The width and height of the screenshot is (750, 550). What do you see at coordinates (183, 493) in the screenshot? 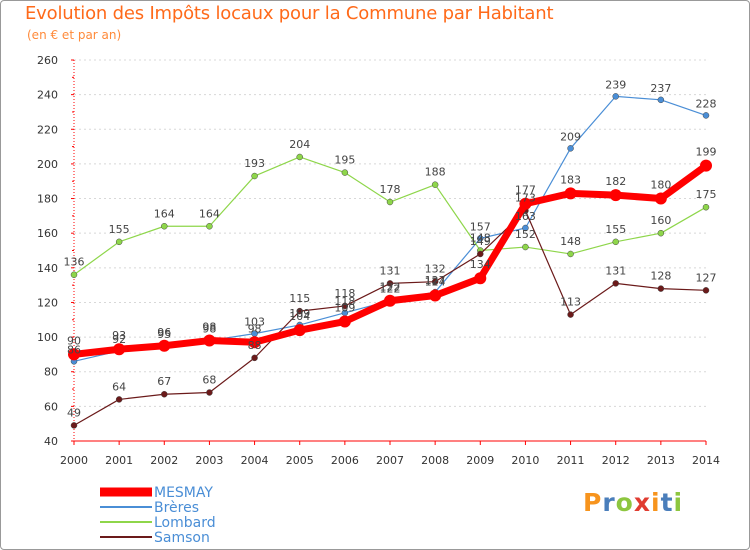
I see `legend-label-mesmay: MESMAY` at bounding box center [183, 493].